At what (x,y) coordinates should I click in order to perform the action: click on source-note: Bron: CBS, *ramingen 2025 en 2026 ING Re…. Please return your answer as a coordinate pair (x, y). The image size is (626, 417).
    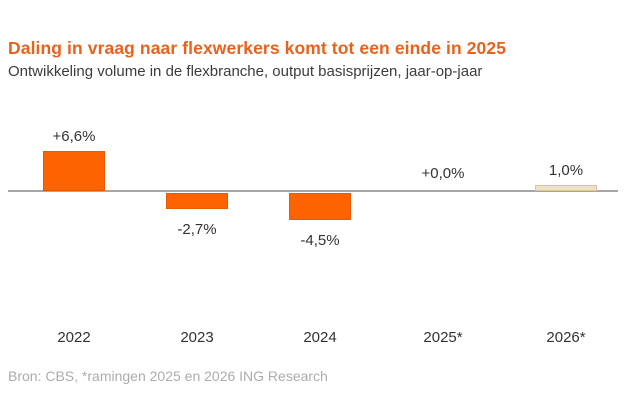
    Looking at the image, I should click on (168, 376).